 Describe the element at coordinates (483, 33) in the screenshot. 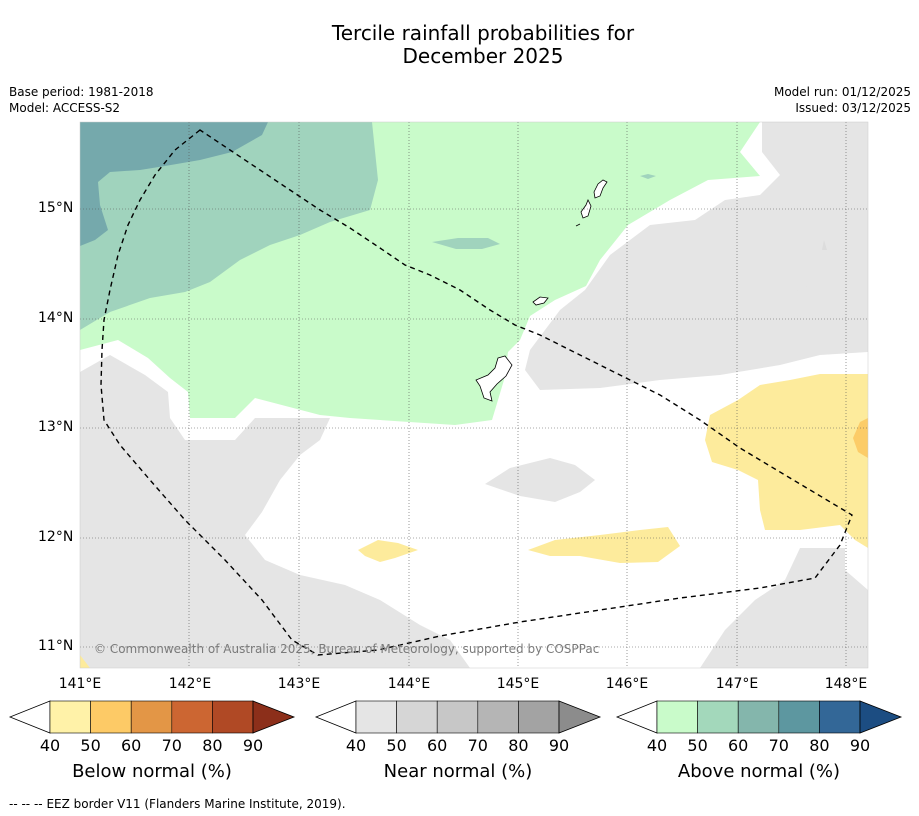

I see `title-line-1: Tercile rainfall probabilities for` at that location.